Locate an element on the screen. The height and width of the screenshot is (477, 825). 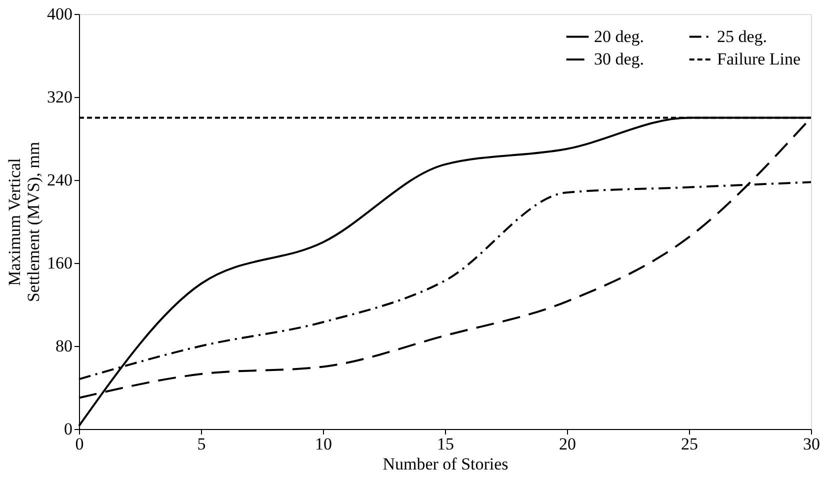
legend-label: Failure Line is located at coordinates (759, 59).